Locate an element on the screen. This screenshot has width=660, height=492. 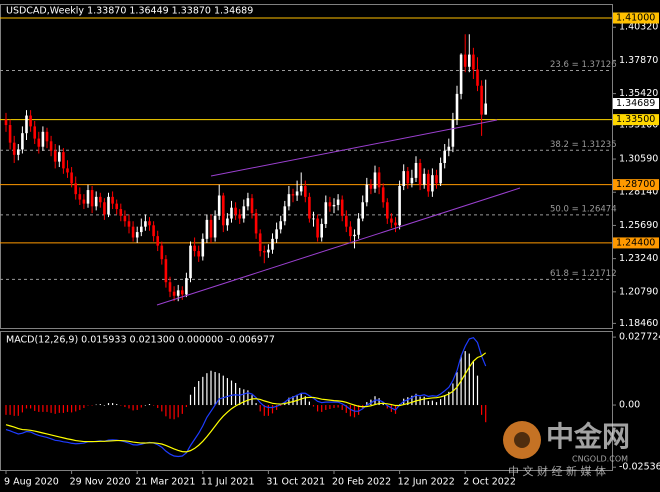
x-tick-label: 11 Jul 2021 is located at coordinates (228, 482).